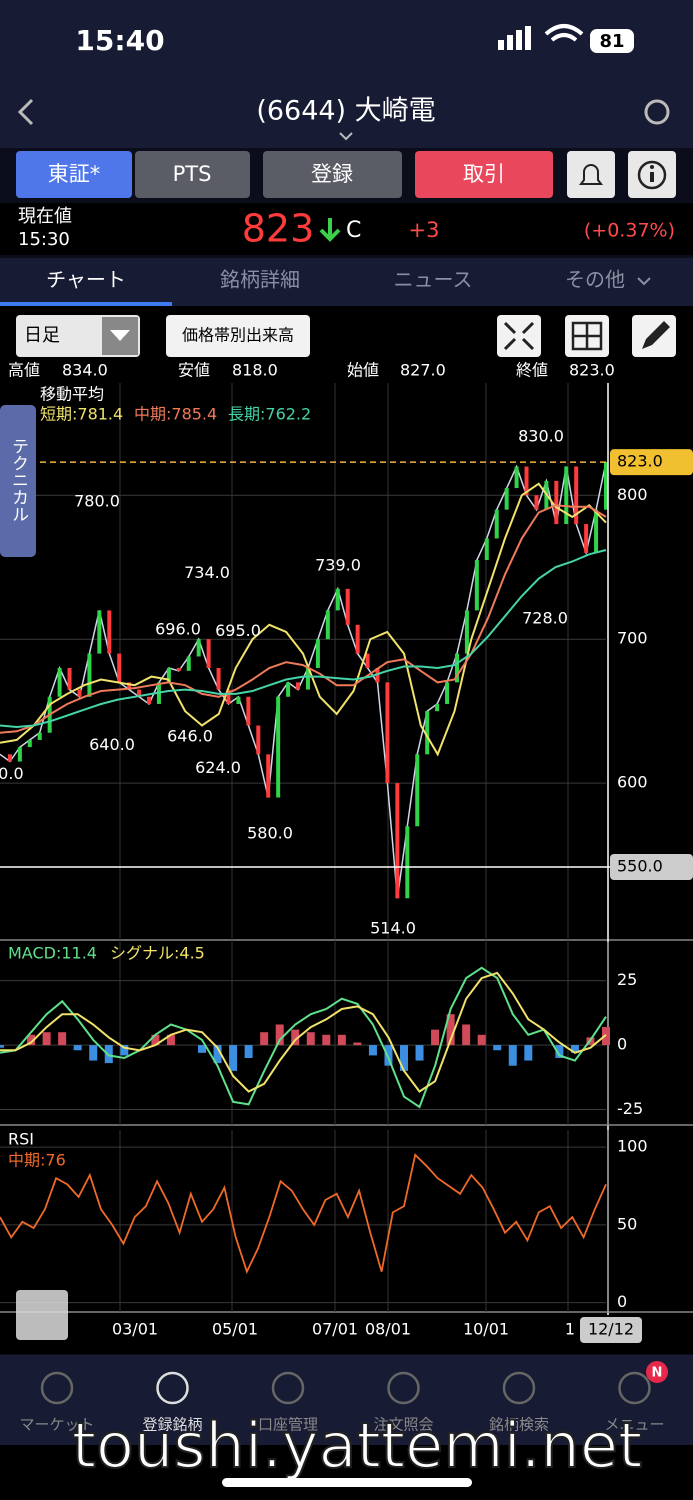 This screenshot has height=1500, width=693. What do you see at coordinates (330, 230) in the screenshot?
I see `down-arrow` at bounding box center [330, 230].